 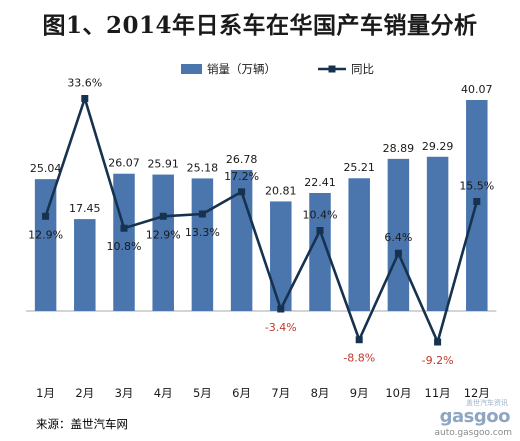 I want to click on legend-bar-label: 销量（万辆）, so click(x=241, y=69).